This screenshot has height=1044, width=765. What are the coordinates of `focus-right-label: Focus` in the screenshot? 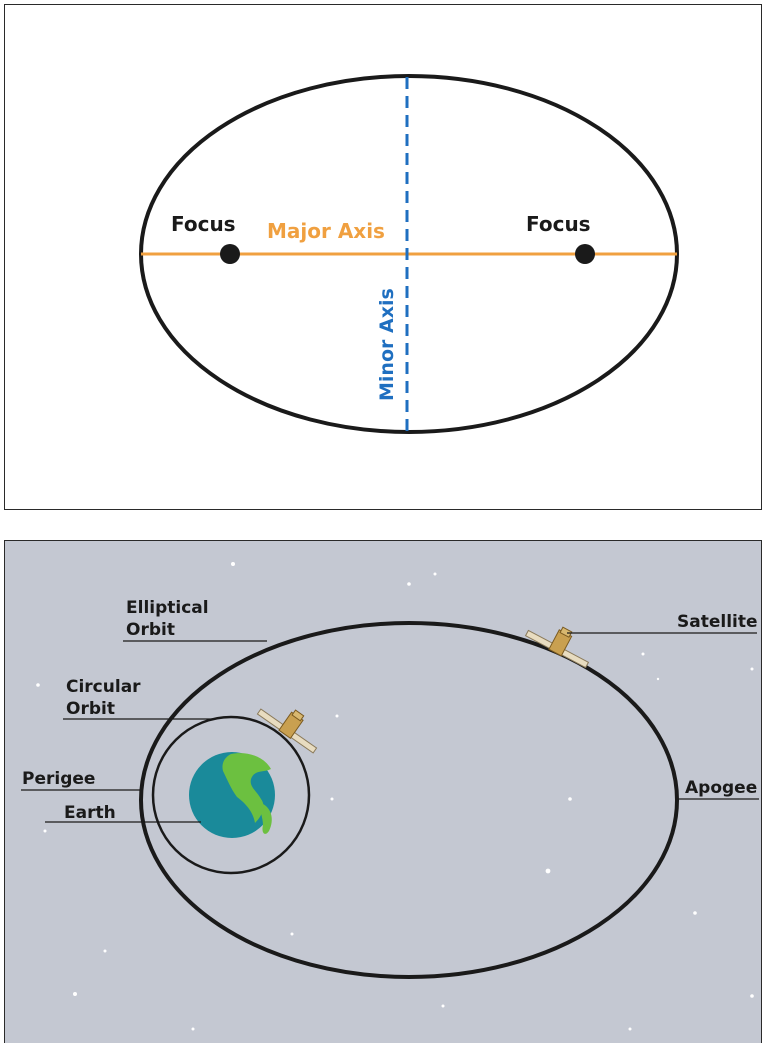 It's located at (558, 224).